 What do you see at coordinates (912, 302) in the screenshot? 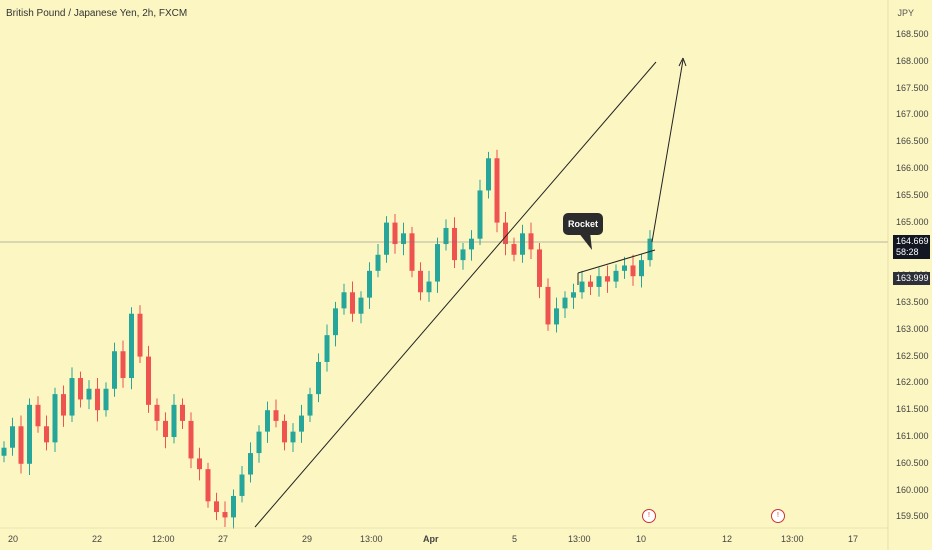
I see `price-axis-label: 163.500` at bounding box center [912, 302].